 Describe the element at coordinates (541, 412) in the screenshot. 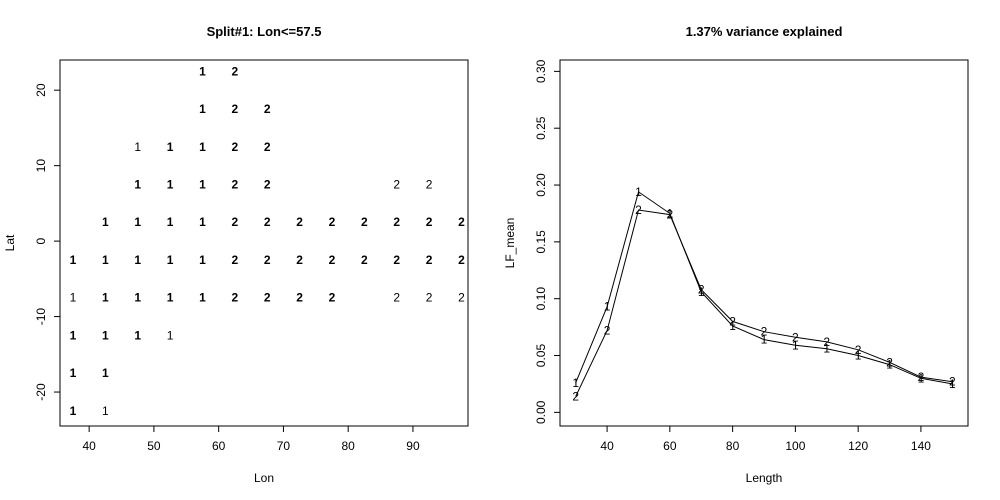

I see `right-y-tick-label: 0.00` at that location.